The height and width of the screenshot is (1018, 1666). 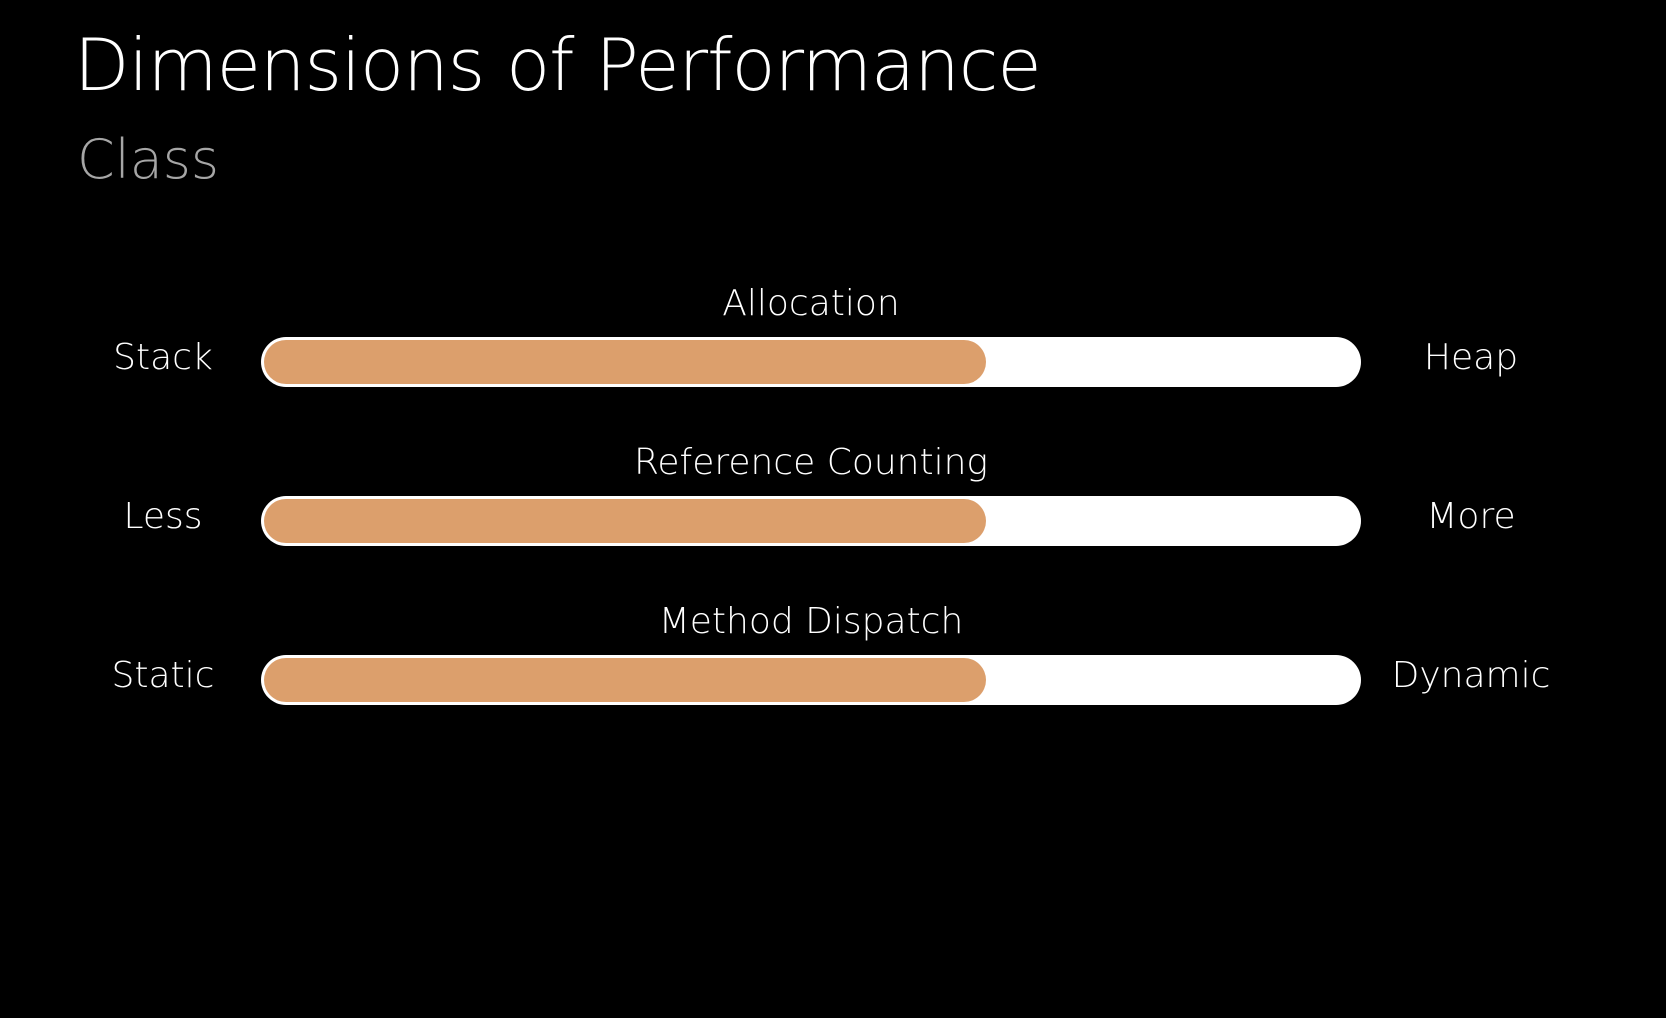 I want to click on dimension-label: Allocation, so click(x=811, y=303).